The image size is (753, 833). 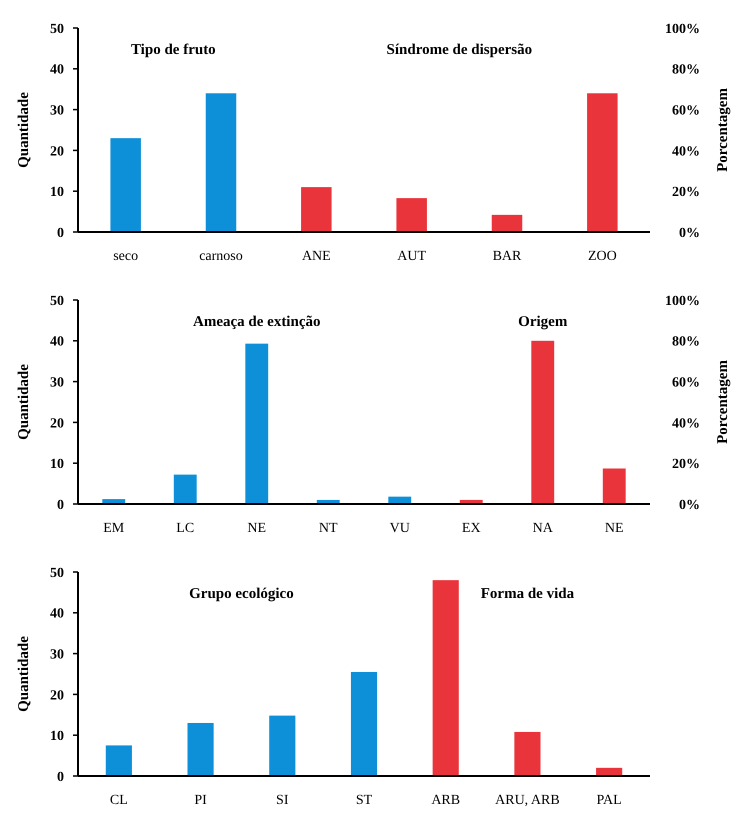 What do you see at coordinates (609, 800) in the screenshot?
I see `x-tick-label: PAL` at bounding box center [609, 800].